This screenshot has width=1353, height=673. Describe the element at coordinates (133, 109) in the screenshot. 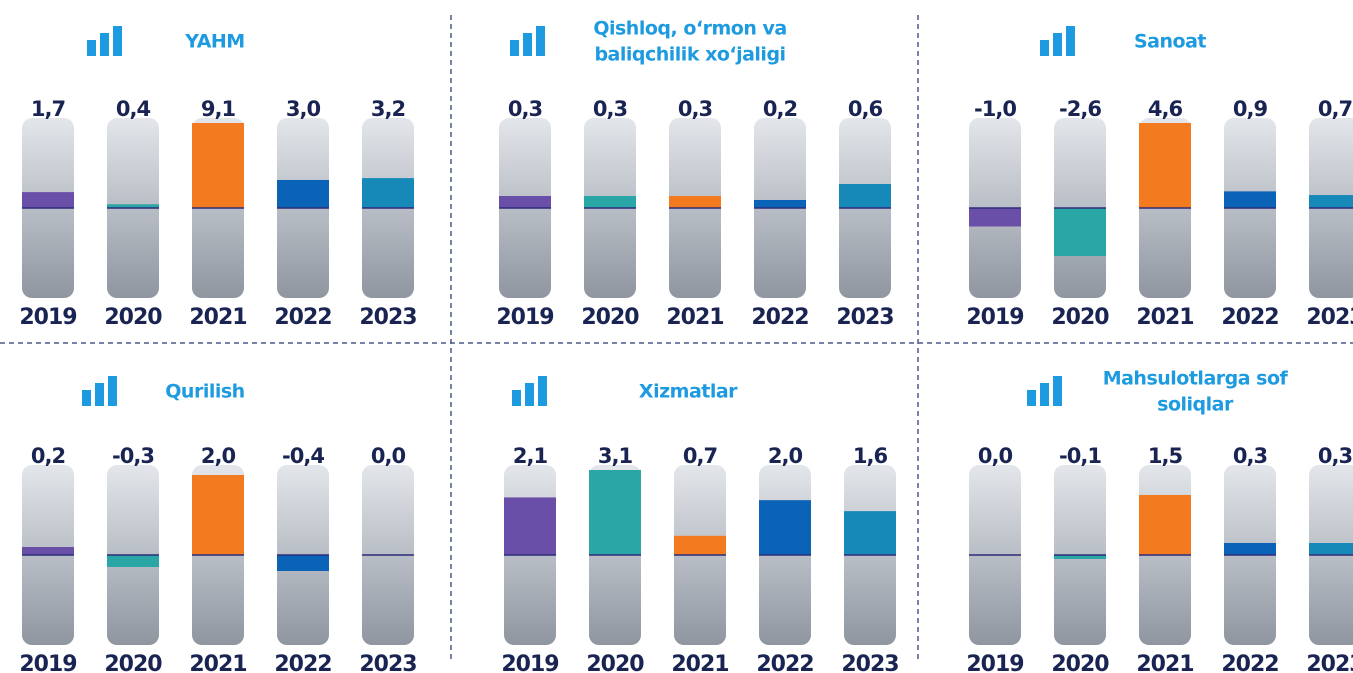

I see `value-label: 0,4` at that location.